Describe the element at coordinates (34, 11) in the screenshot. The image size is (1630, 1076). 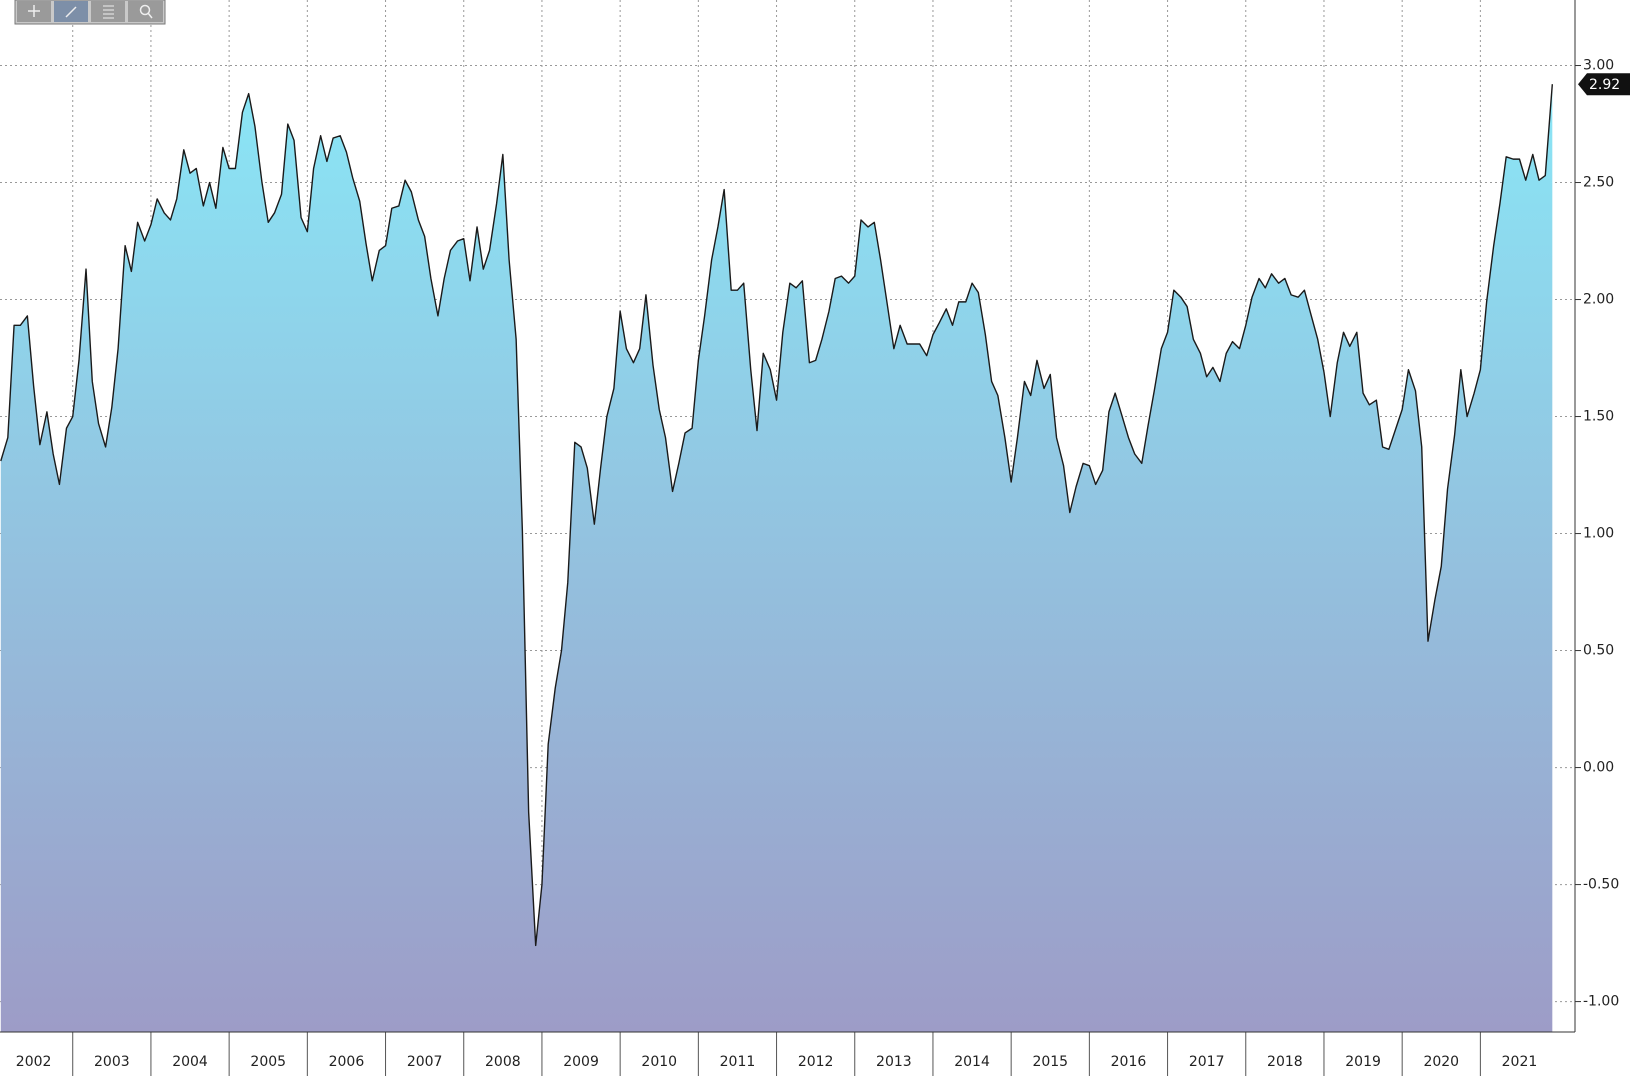
I see `pan-icon` at that location.